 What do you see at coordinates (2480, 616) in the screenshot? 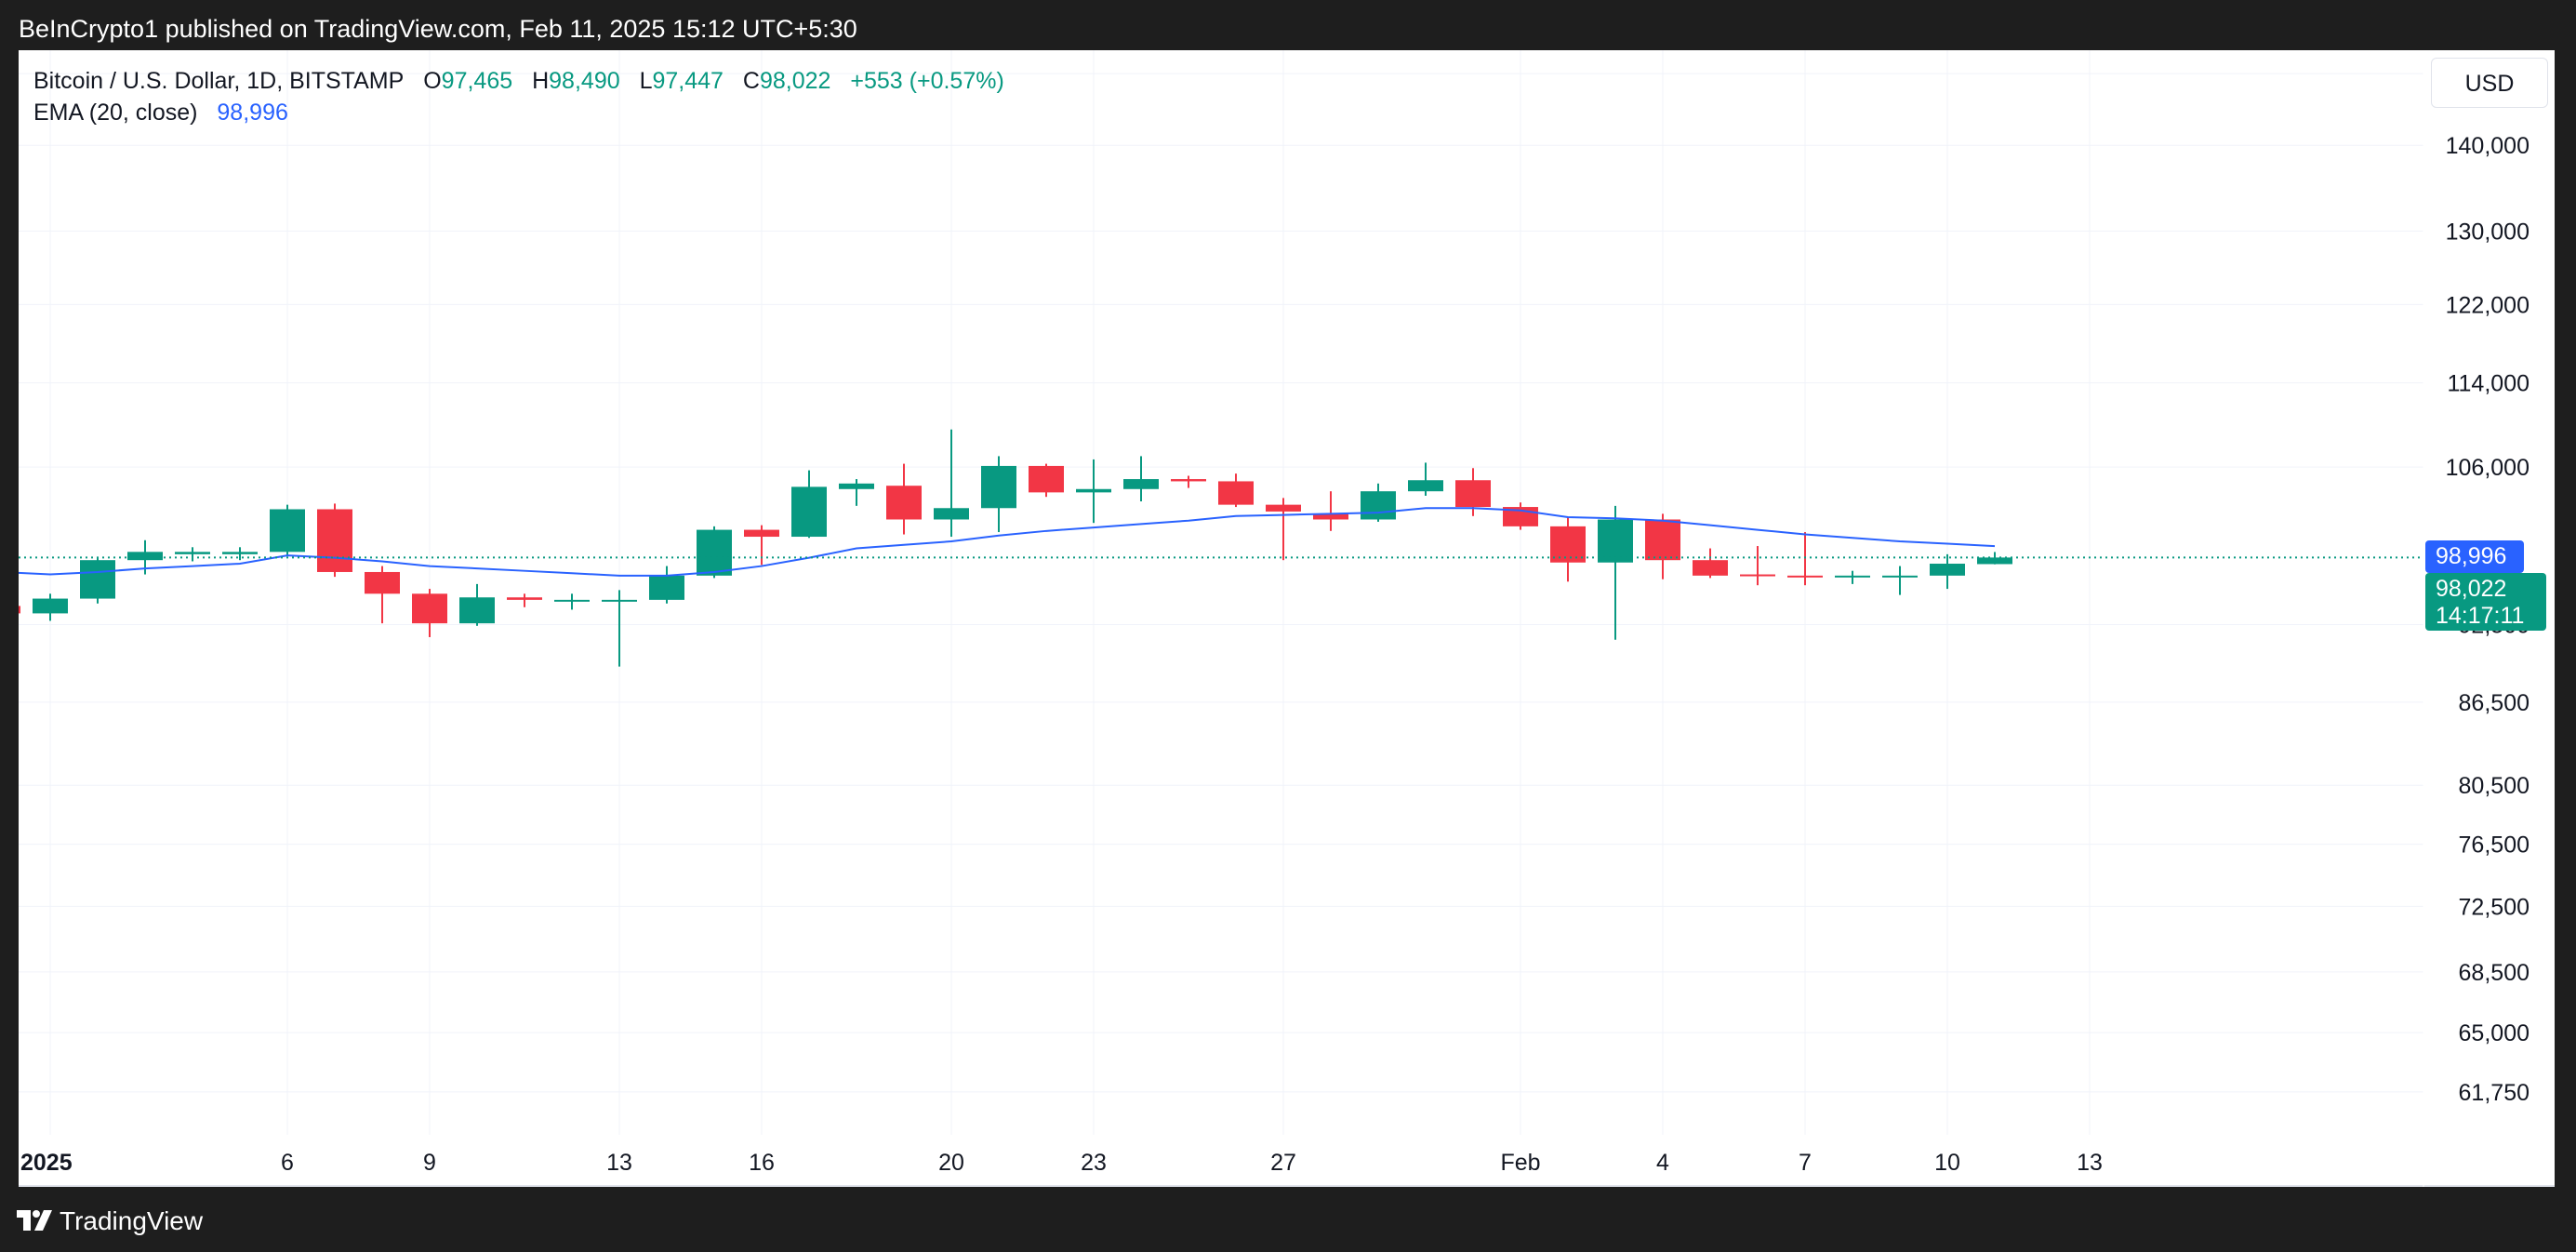
I see `bar-countdown: 14:17:11` at bounding box center [2480, 616].